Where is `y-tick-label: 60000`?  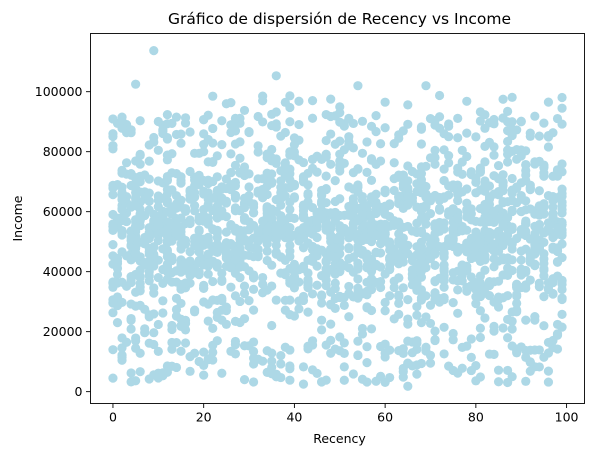 y-tick-label: 60000 is located at coordinates (63, 211).